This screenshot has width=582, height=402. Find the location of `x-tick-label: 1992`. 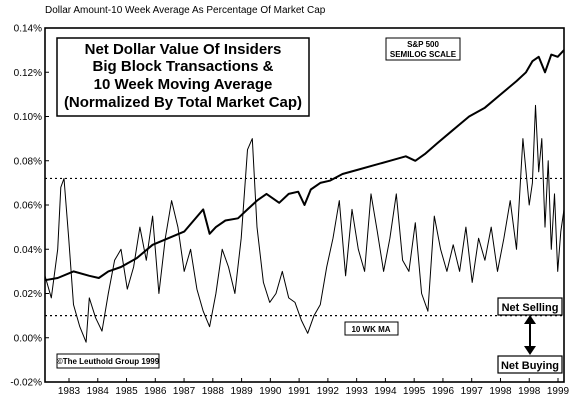

x-tick-label: 1992 is located at coordinates (328, 391).